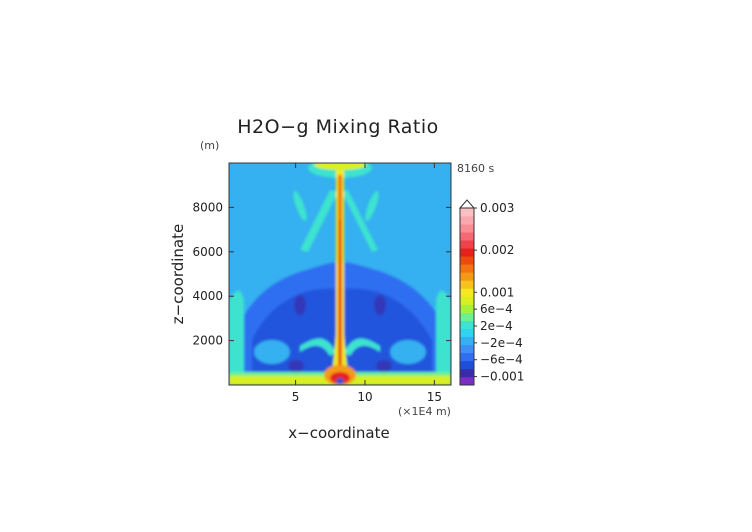 This screenshot has height=532, width=752. What do you see at coordinates (209, 145) in the screenshot?
I see `y-unit-label: (m)` at bounding box center [209, 145].